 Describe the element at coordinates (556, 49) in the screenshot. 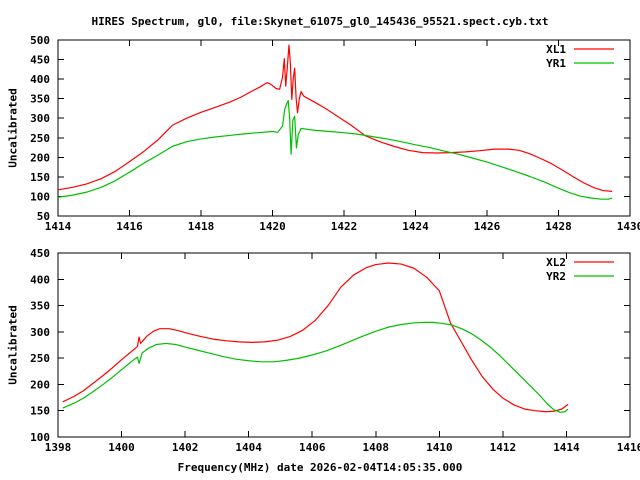

I see `legend-label-XL1: XL1` at that location.